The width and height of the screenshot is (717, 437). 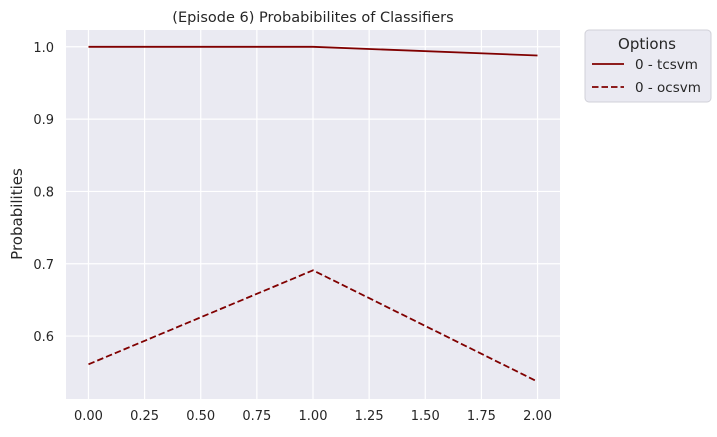 What do you see at coordinates (666, 65) in the screenshot?
I see `legend-label-tcsvm: 0 - tcsvm` at bounding box center [666, 65].